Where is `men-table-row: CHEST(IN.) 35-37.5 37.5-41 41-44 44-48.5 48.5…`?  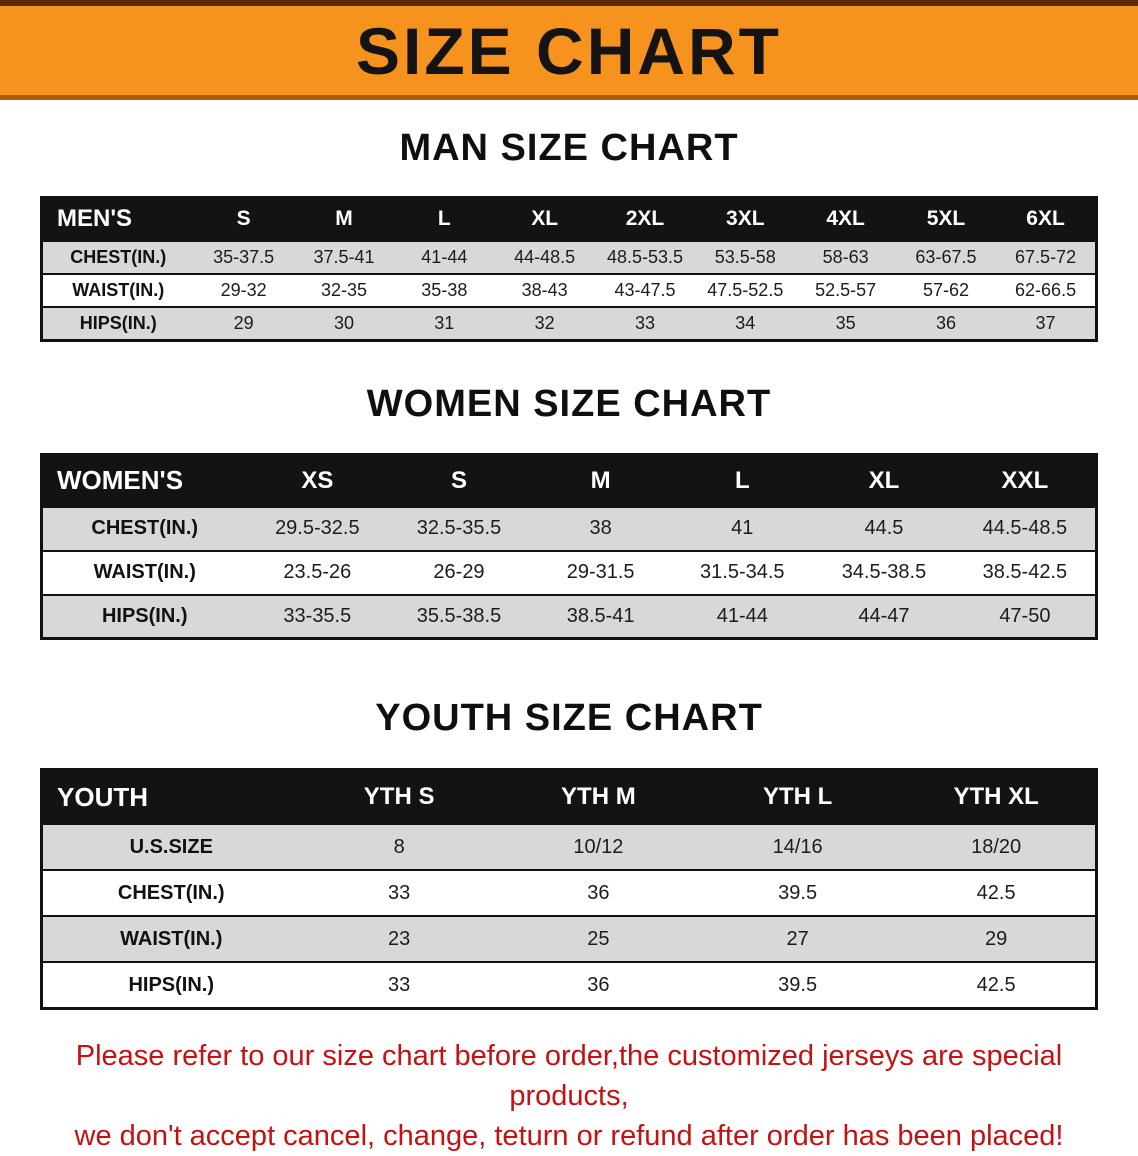
men-table-row: CHEST(IN.) 35-37.5 37.5-41 41-44 44-48.5 48.5… is located at coordinates (569, 258).